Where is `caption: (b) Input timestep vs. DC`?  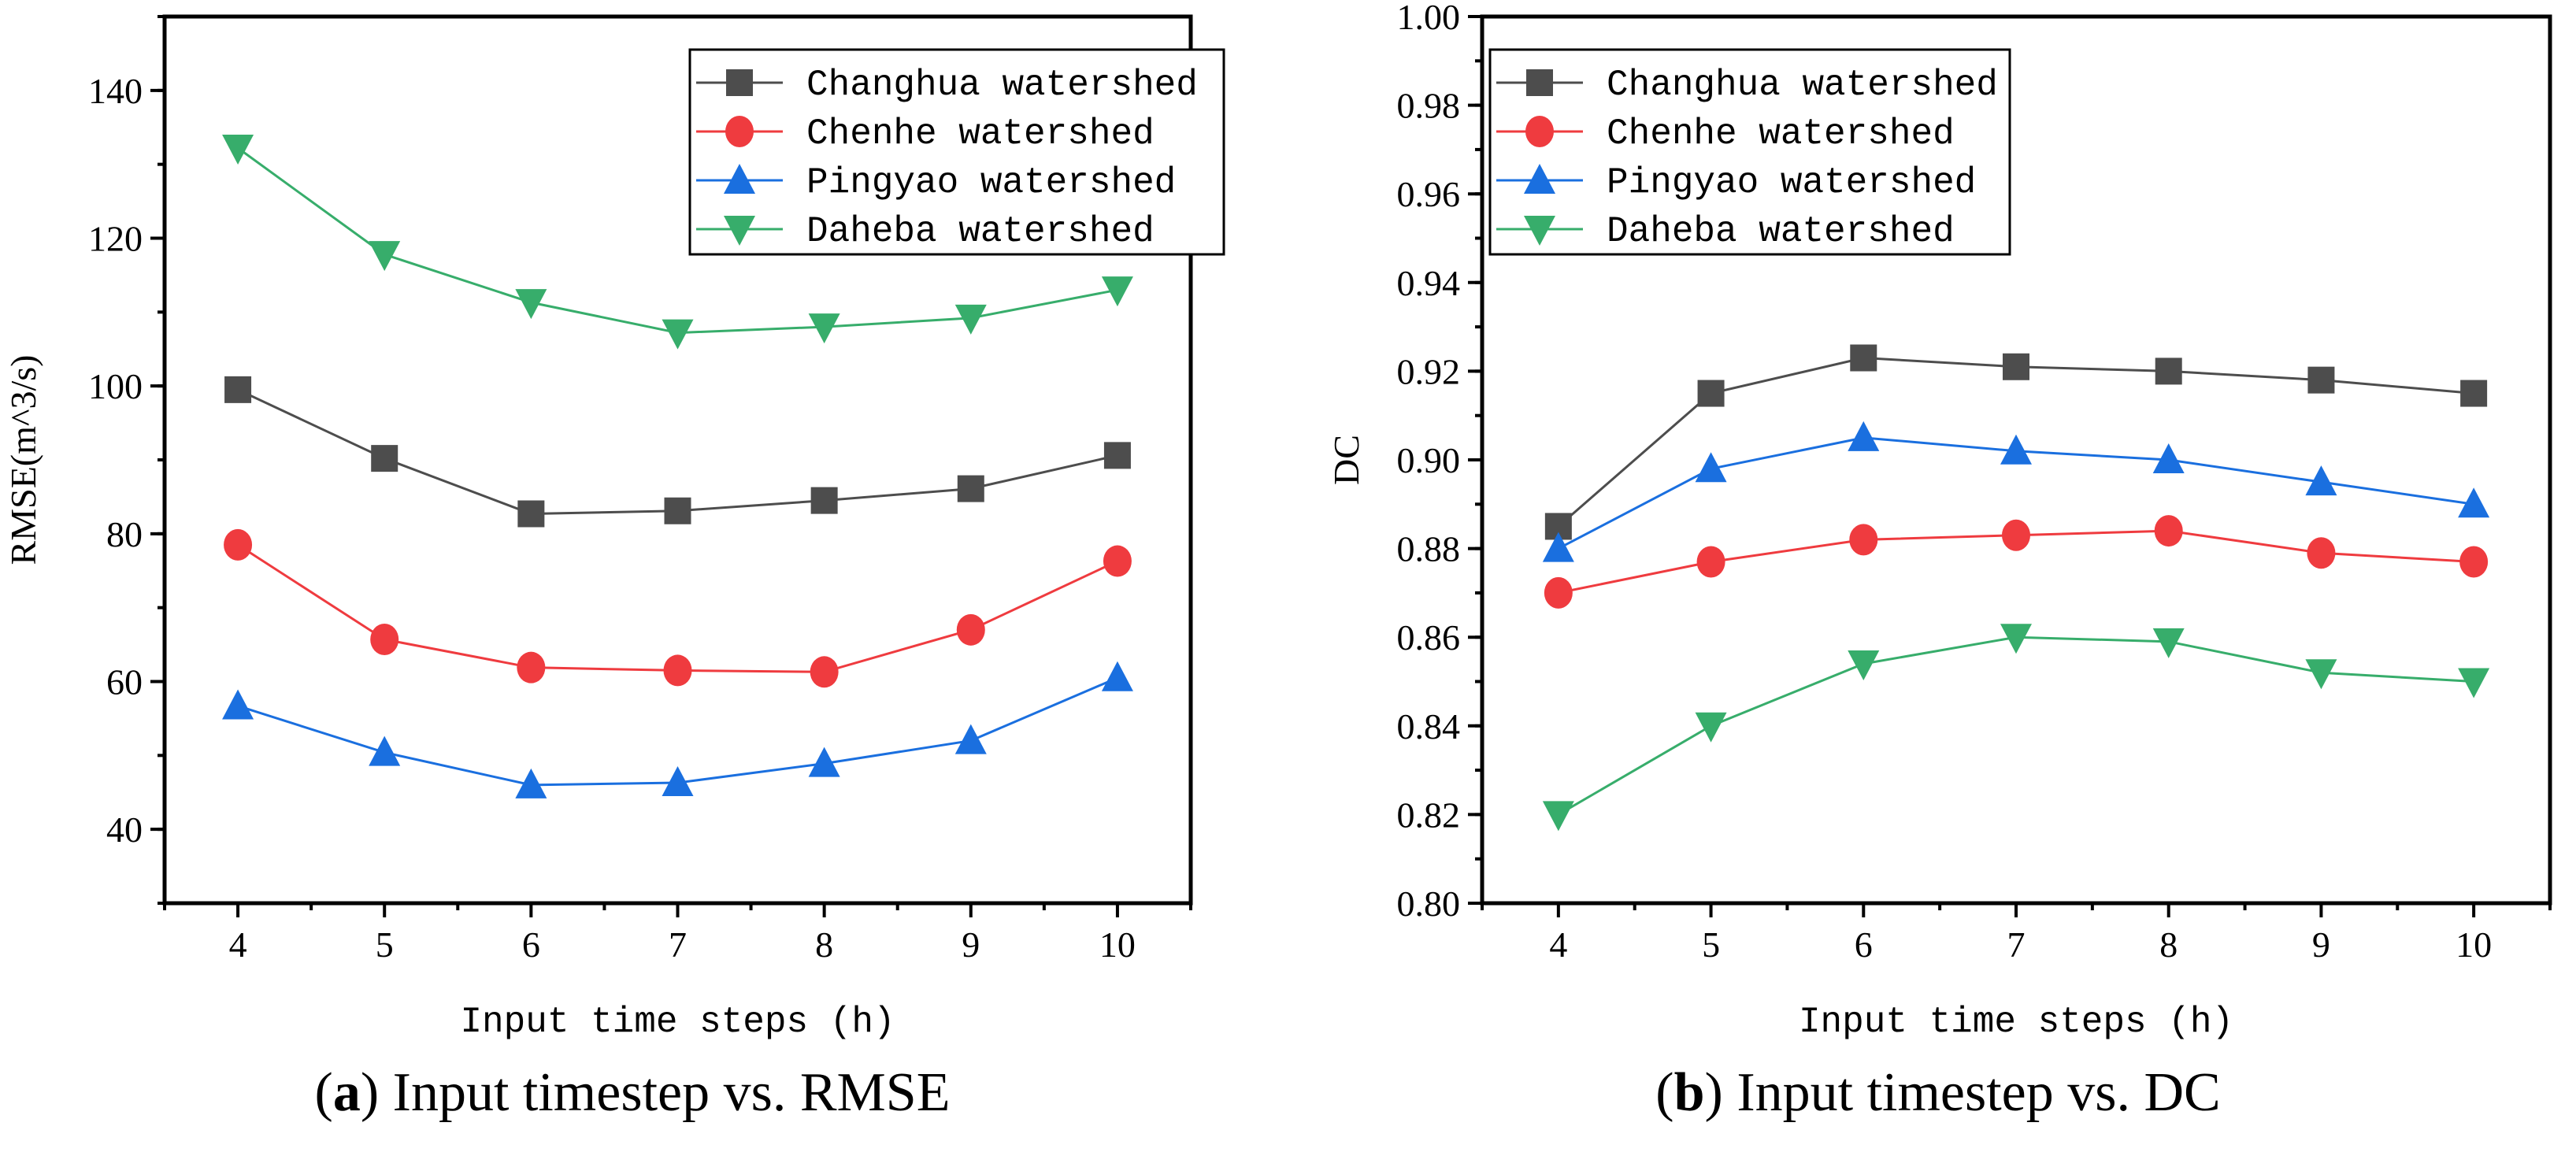 caption: (b) Input timestep vs. DC is located at coordinates (1937, 1092).